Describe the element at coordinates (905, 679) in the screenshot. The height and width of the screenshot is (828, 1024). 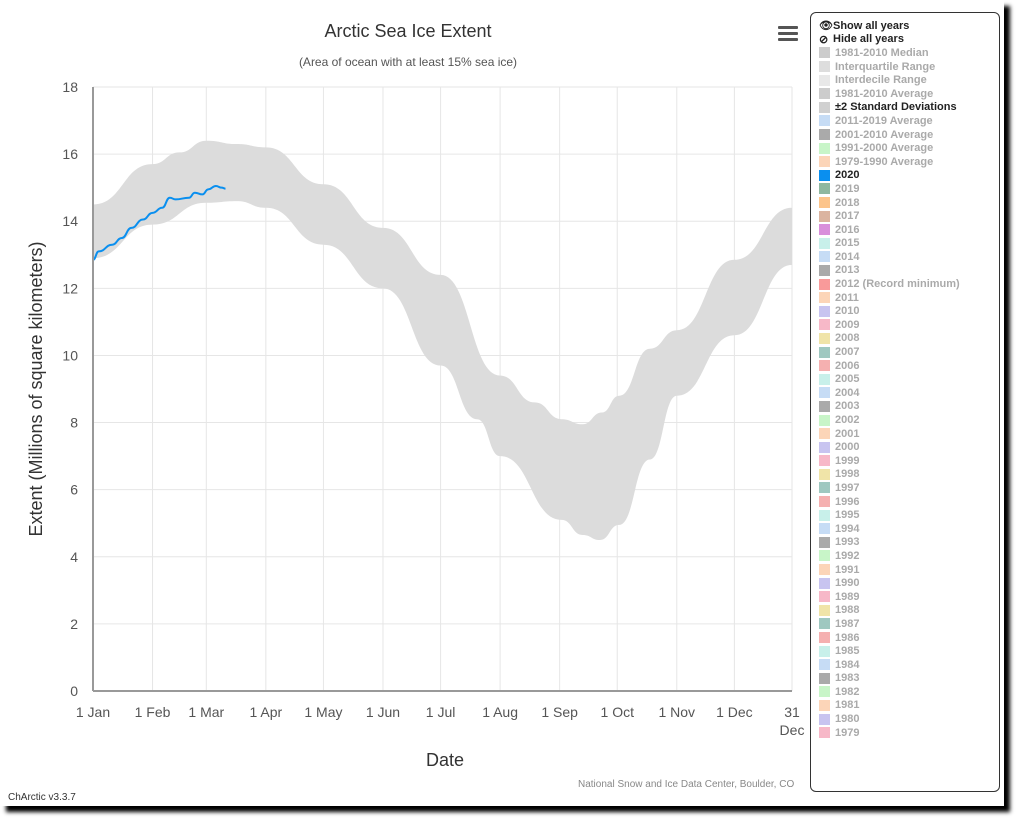
I see `legend-item: 1983` at that location.